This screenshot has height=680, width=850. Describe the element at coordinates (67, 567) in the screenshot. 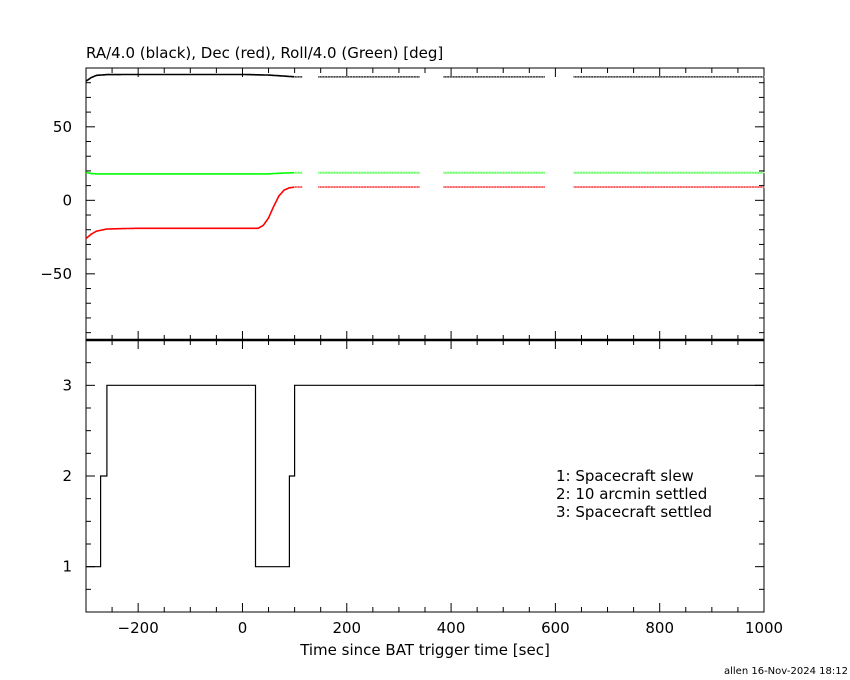

I see `status-ytick-label: 1` at that location.